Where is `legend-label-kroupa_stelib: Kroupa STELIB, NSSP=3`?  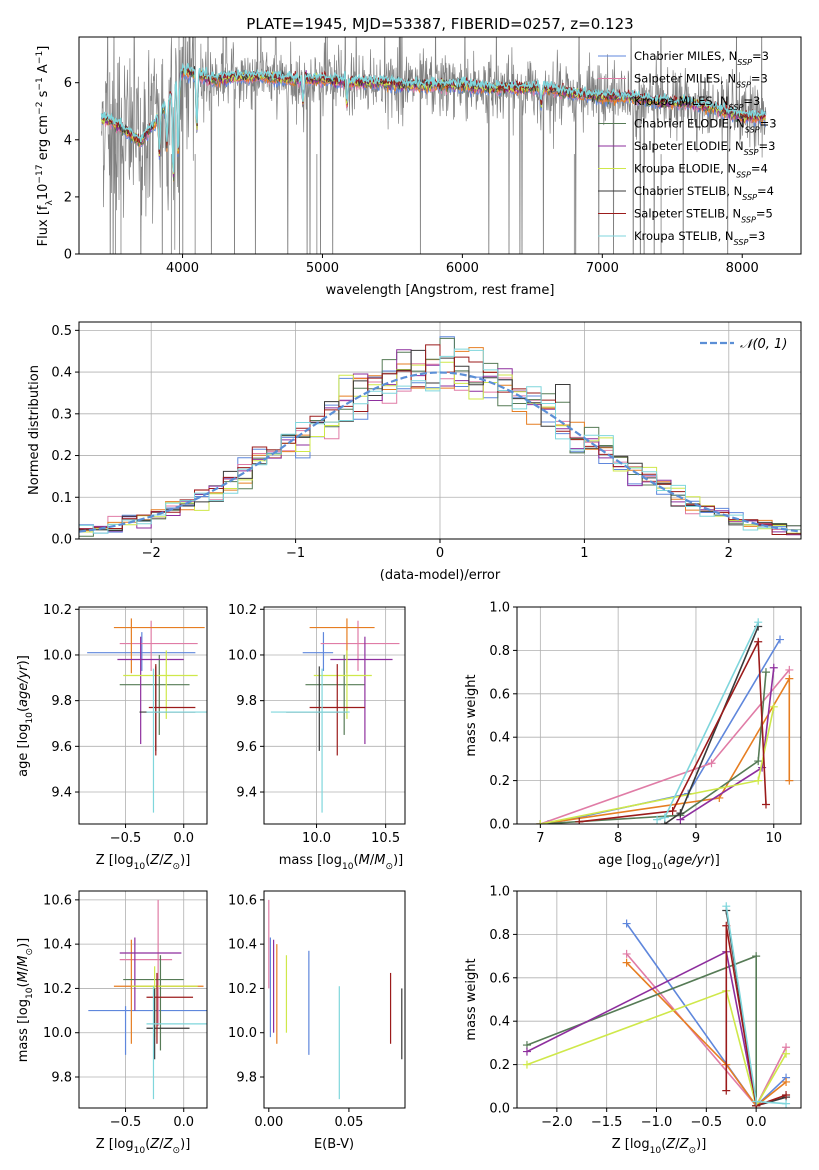 legend-label-kroupa_stelib: Kroupa STELIB, NSSP=3 is located at coordinates (699, 238).